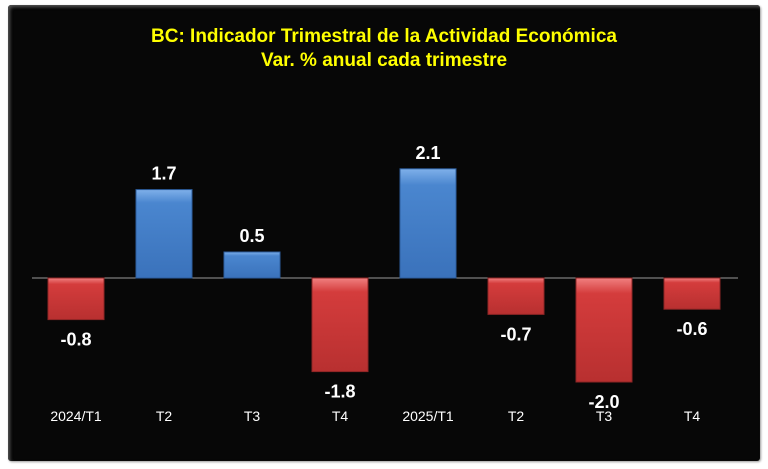 The image size is (768, 469). I want to click on x-tick-label-0: 2024/T1, so click(76, 416).